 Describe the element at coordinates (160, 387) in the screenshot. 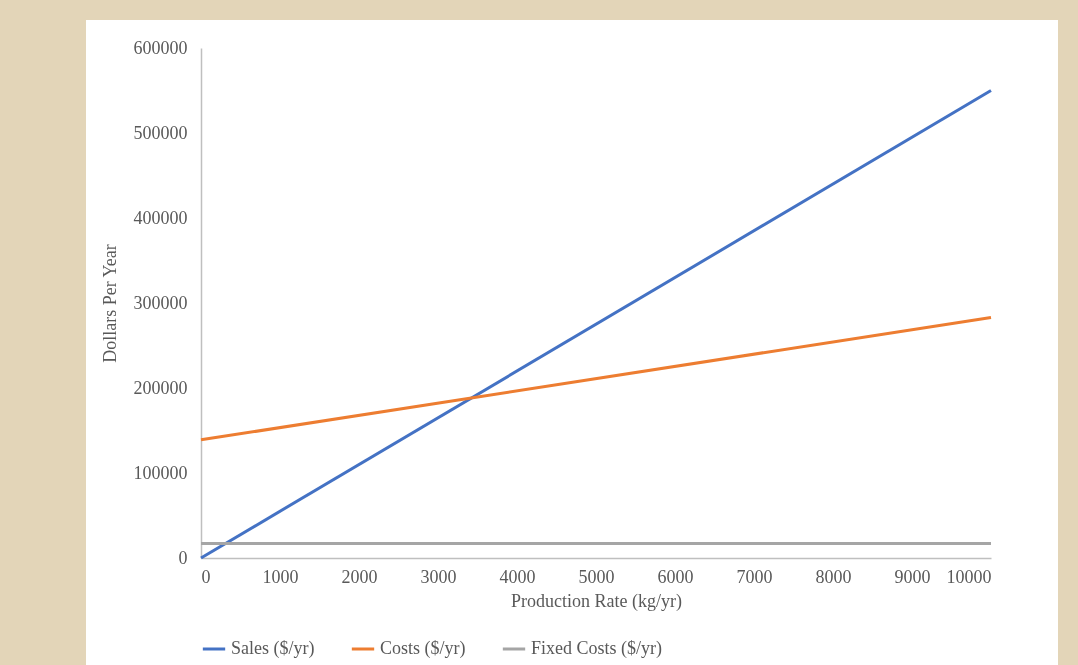

I see `y-tick-label: 200000` at that location.